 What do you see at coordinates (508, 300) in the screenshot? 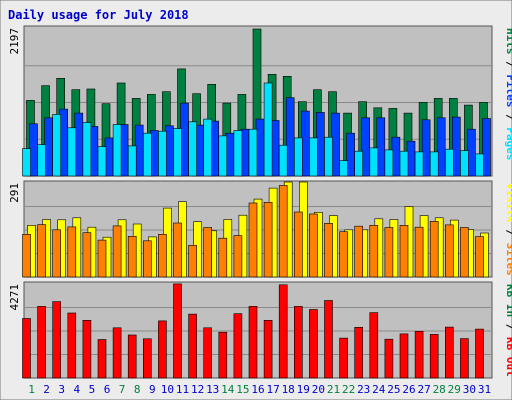
I see `legend-entry: KB In` at bounding box center [508, 300].